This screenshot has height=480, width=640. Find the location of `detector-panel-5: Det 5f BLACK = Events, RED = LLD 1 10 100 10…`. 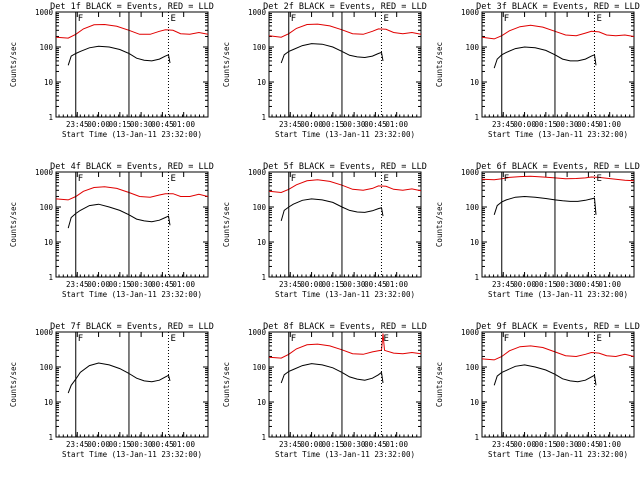

detector-panel-5: Det 5f BLACK = Events, RED = LLD 1 10 100 10… is located at coordinates (324, 230).